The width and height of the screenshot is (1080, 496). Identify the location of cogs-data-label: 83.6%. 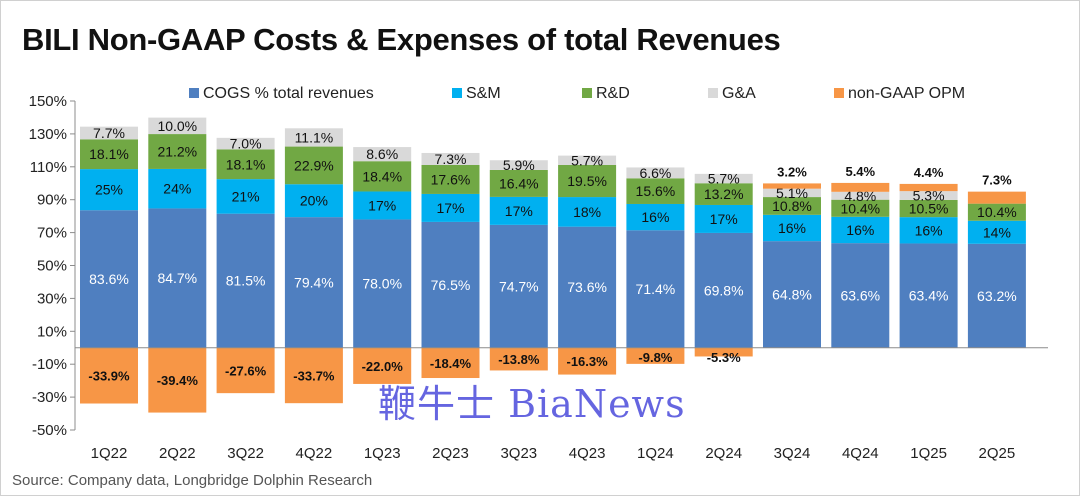
(109, 279).